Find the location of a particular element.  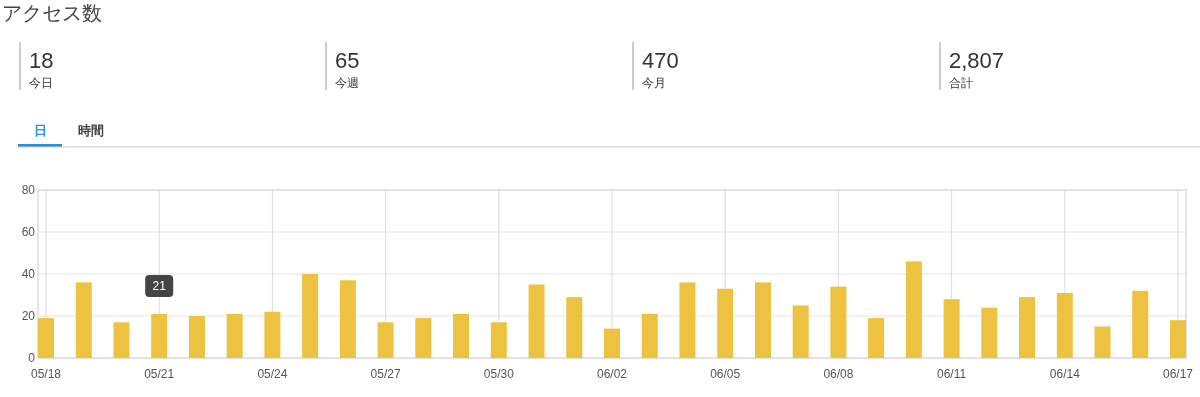

text: 日 is located at coordinates (40, 130).